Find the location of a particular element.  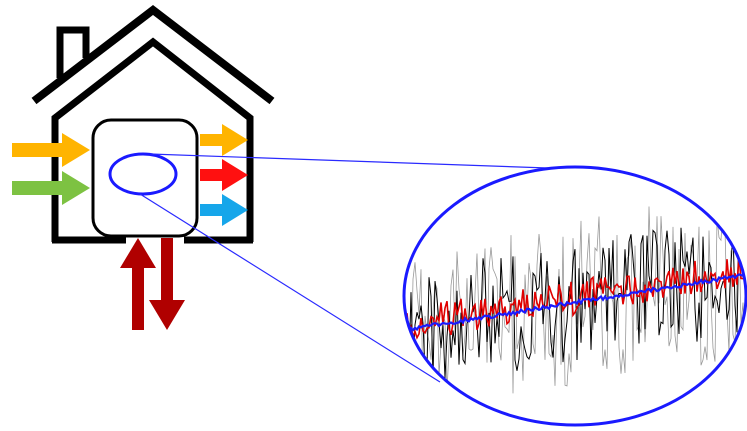

arrow-green-in is located at coordinates (51, 188).